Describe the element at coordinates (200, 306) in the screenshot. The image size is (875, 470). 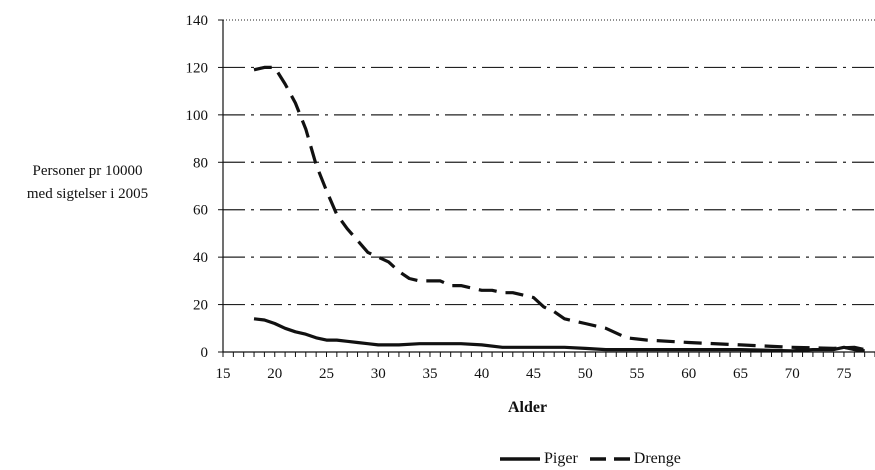
I see `y-tick-label-20: 20` at that location.